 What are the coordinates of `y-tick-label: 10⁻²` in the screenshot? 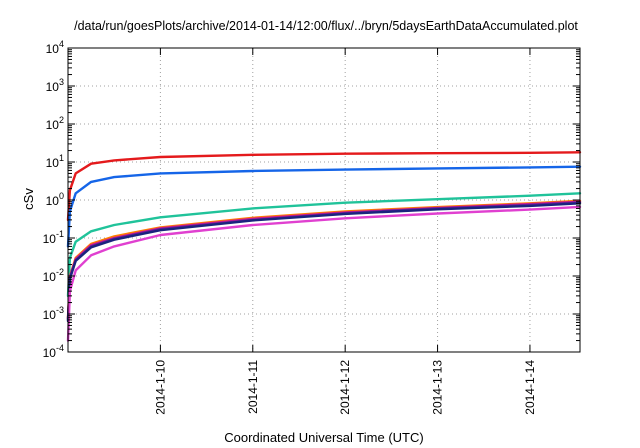 It's located at (53, 275).